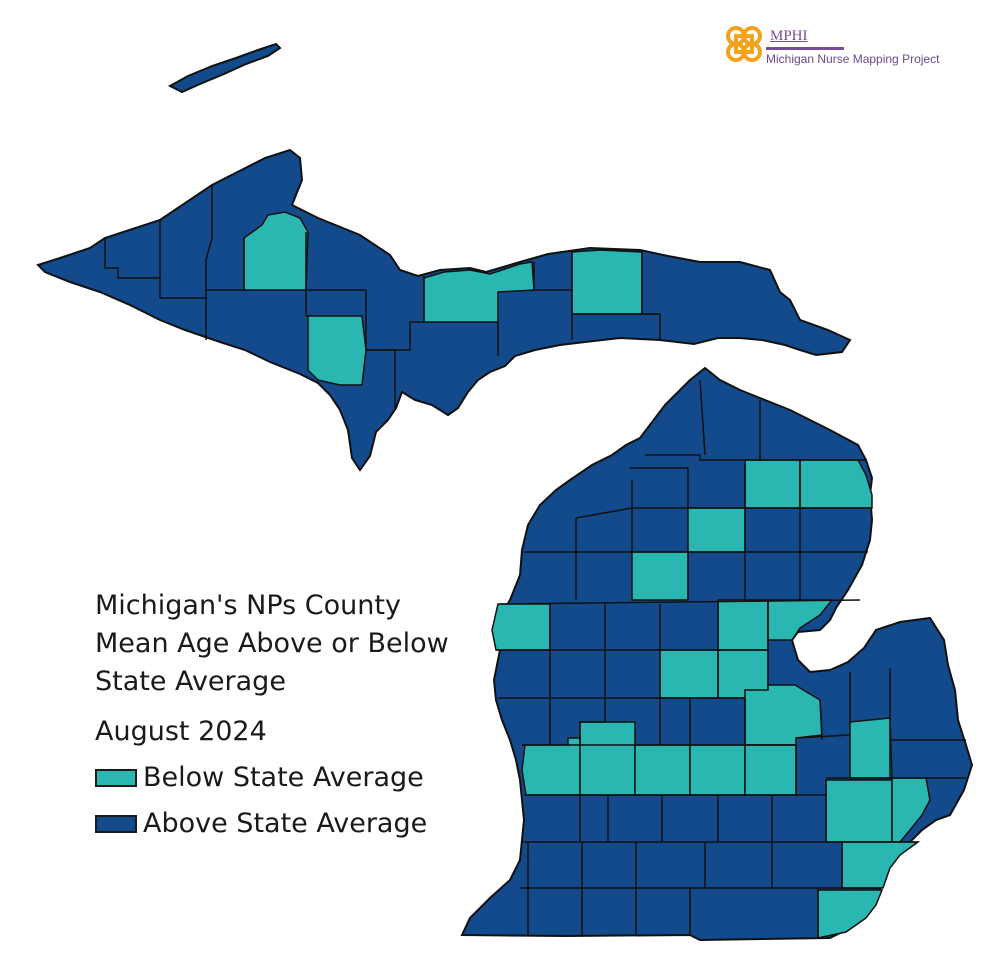 The image size is (990, 968). What do you see at coordinates (716, 530) in the screenshot?
I see `county-crawford` at bounding box center [716, 530].